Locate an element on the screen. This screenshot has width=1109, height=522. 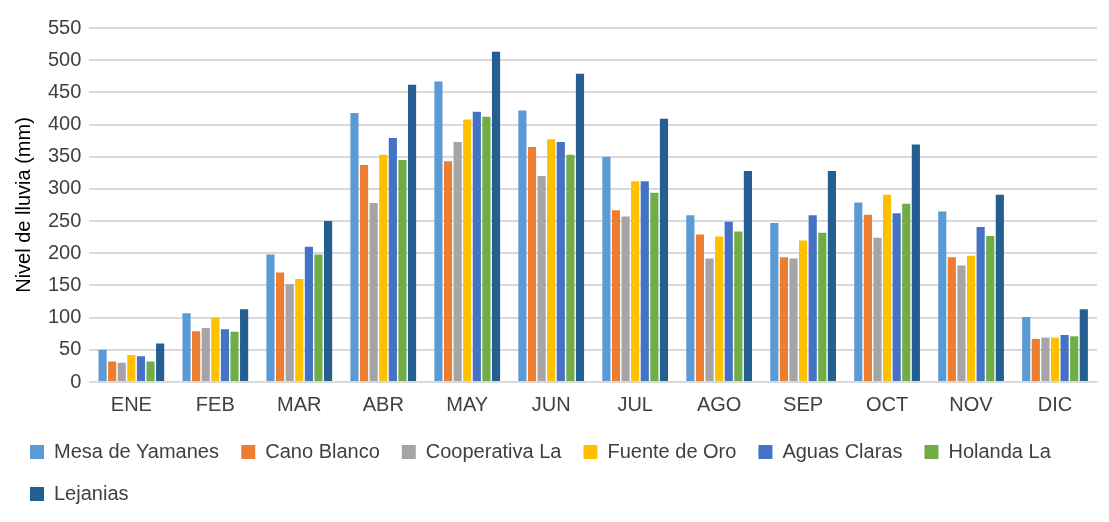
legend-label: Mesa de Yamanes is located at coordinates (136, 450).